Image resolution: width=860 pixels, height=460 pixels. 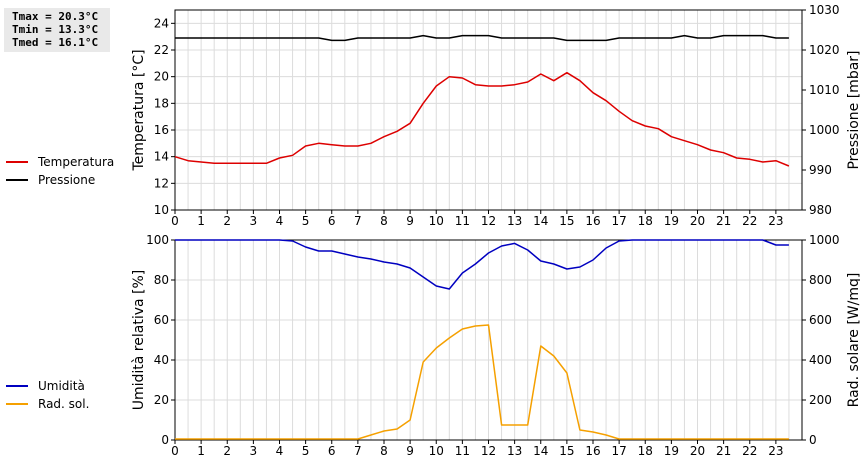 What do you see at coordinates (161, 320) in the screenshot?
I see `y-tick-label-left: 60` at bounding box center [161, 320].